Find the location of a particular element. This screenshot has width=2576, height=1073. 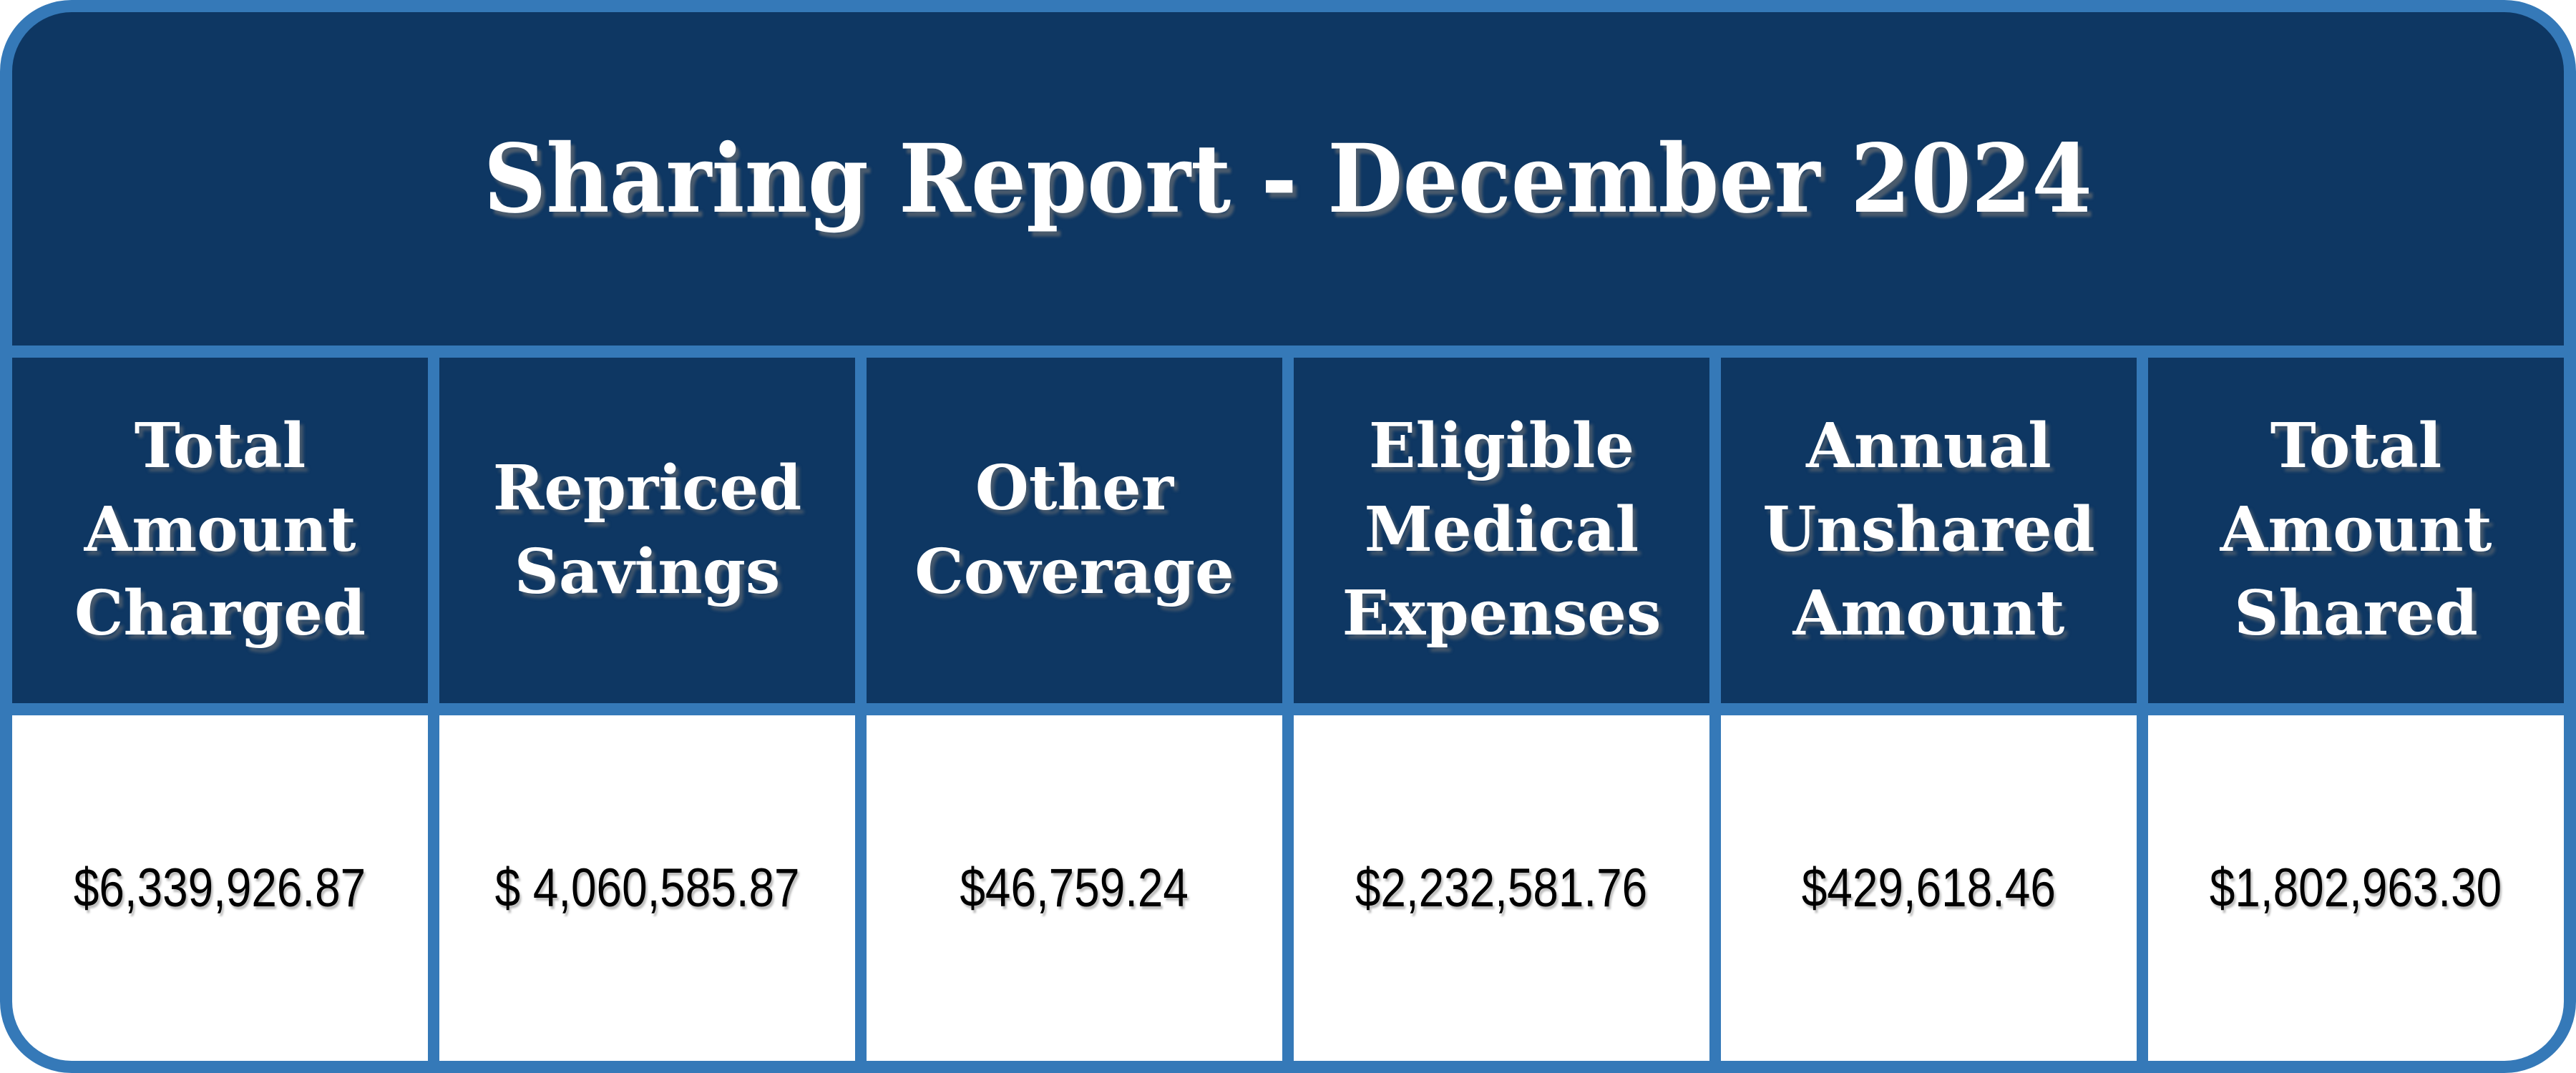

value-cell-repriced-savings: $ 4,060,585.87 is located at coordinates (647, 888).